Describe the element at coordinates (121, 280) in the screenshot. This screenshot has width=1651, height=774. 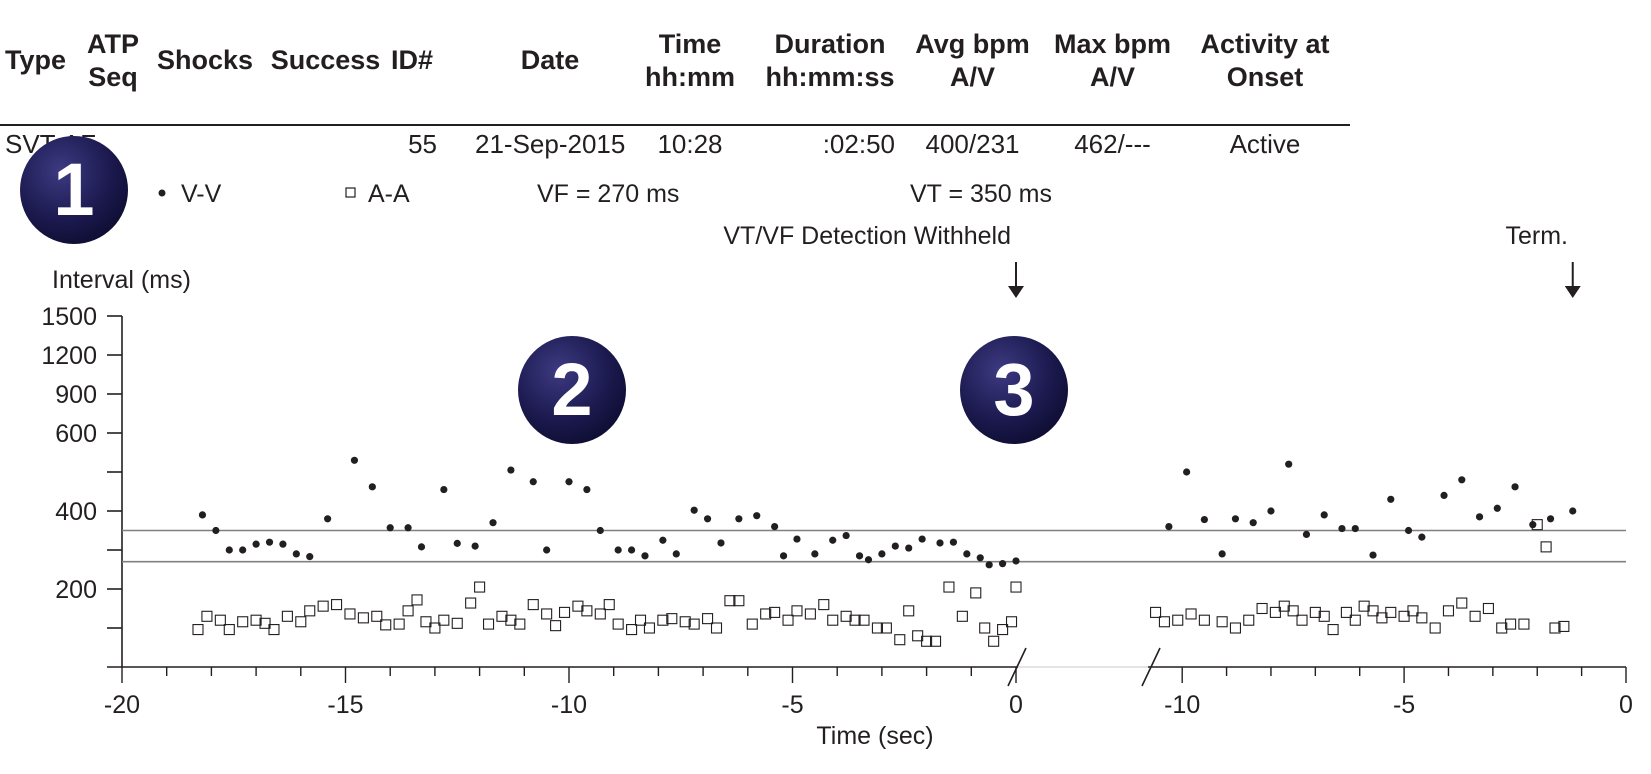
I see `y-axis-label: Interval (ms)` at that location.